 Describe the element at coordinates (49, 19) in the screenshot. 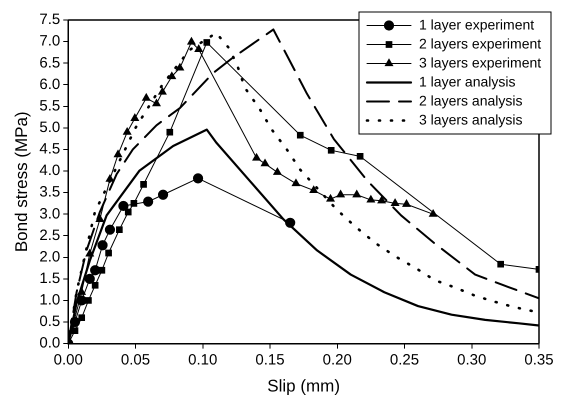

I see `y-tick-label: 7.5` at that location.